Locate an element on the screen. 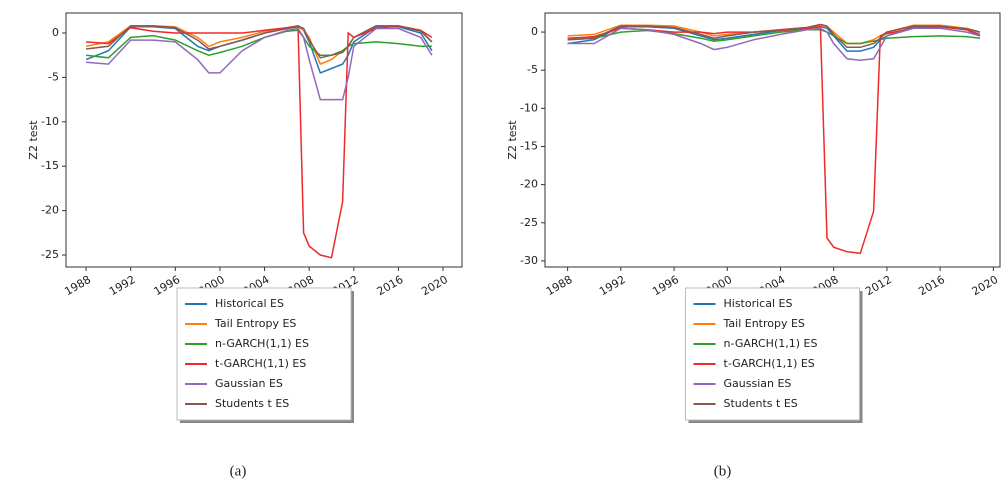 This screenshot has width=1008, height=488. x-tick-label: 1996 is located at coordinates (665, 285).